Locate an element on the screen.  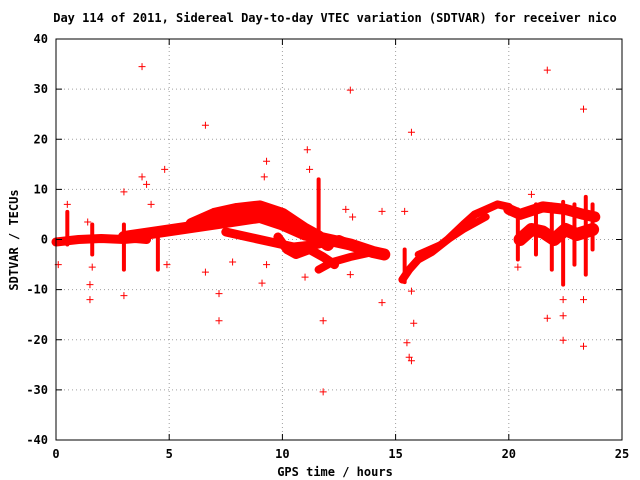
y-axis-label: SDTVAR / TECUs is located at coordinates (14, 239).